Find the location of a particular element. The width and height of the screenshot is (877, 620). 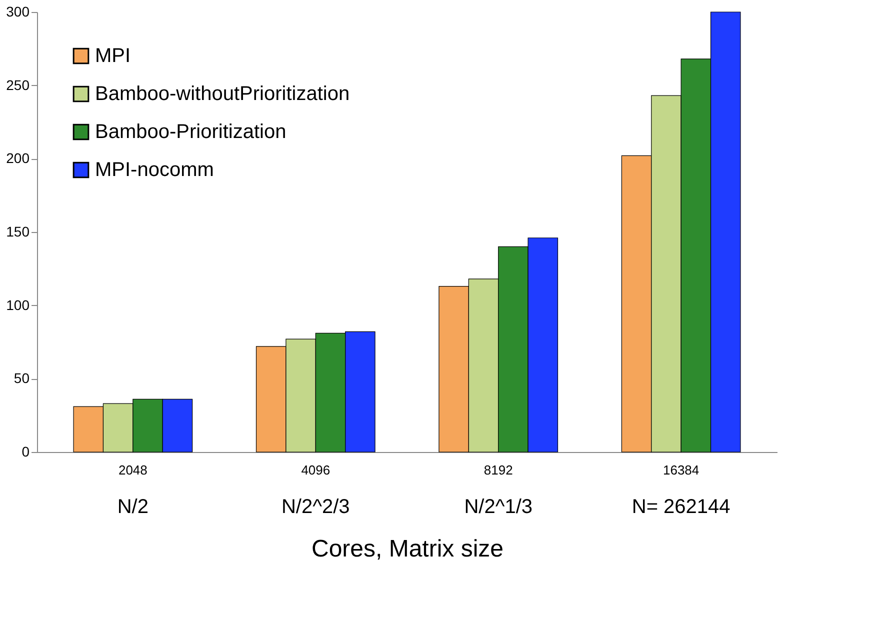

y-tick-label: 150 is located at coordinates (18, 232).